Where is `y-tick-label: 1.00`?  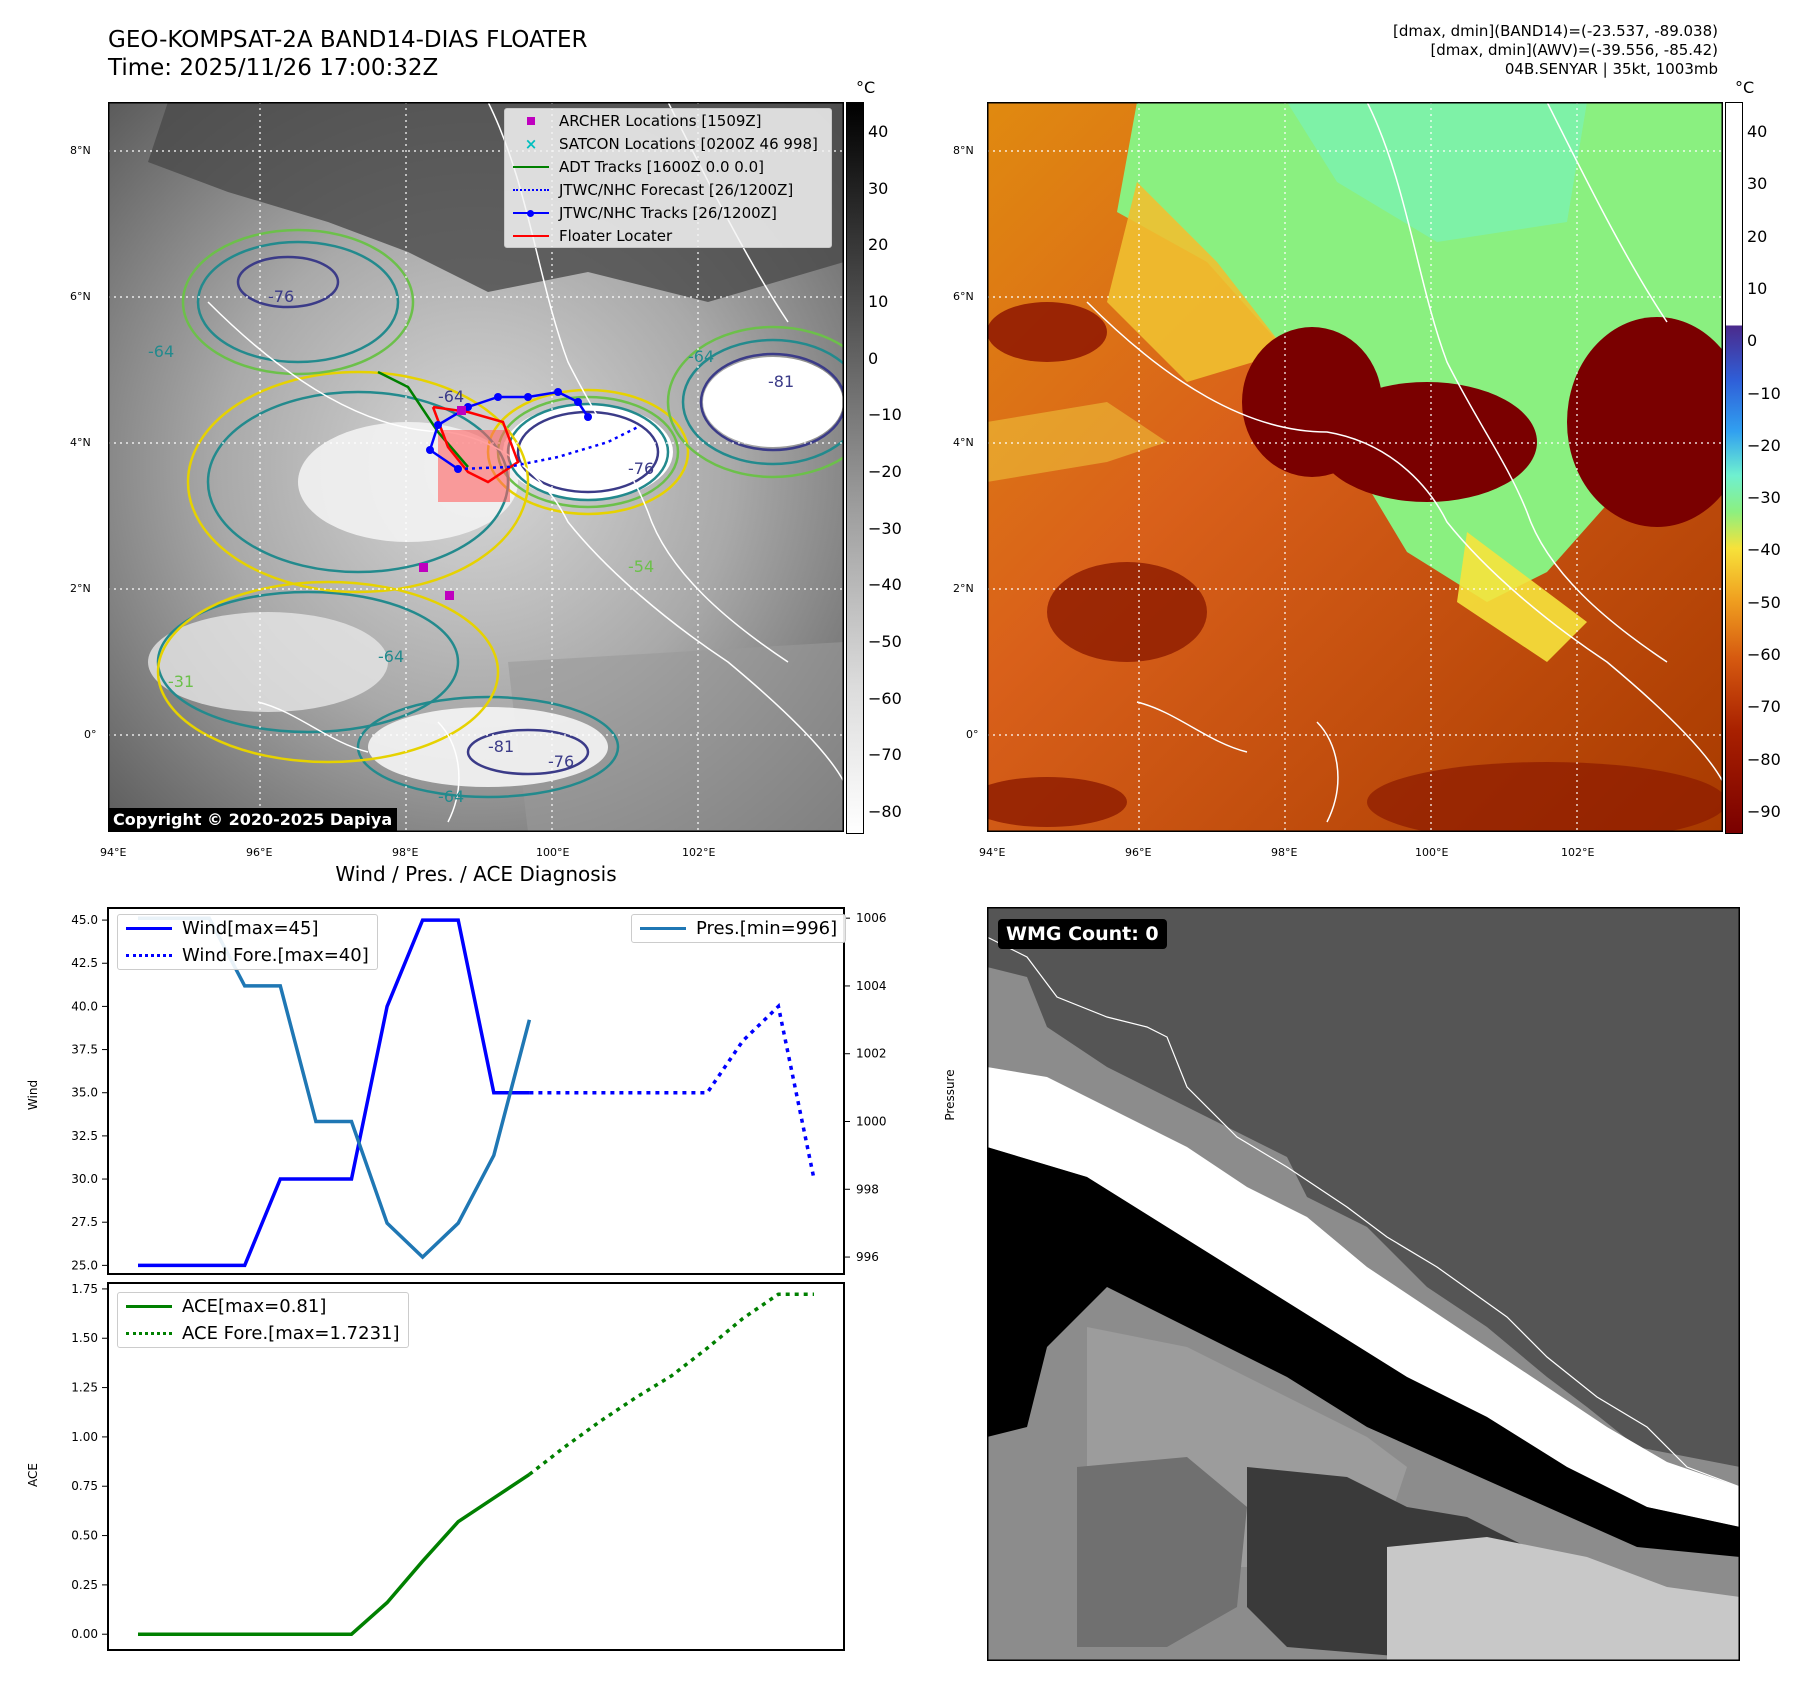 y-tick-label: 1.00 is located at coordinates (84, 1437).